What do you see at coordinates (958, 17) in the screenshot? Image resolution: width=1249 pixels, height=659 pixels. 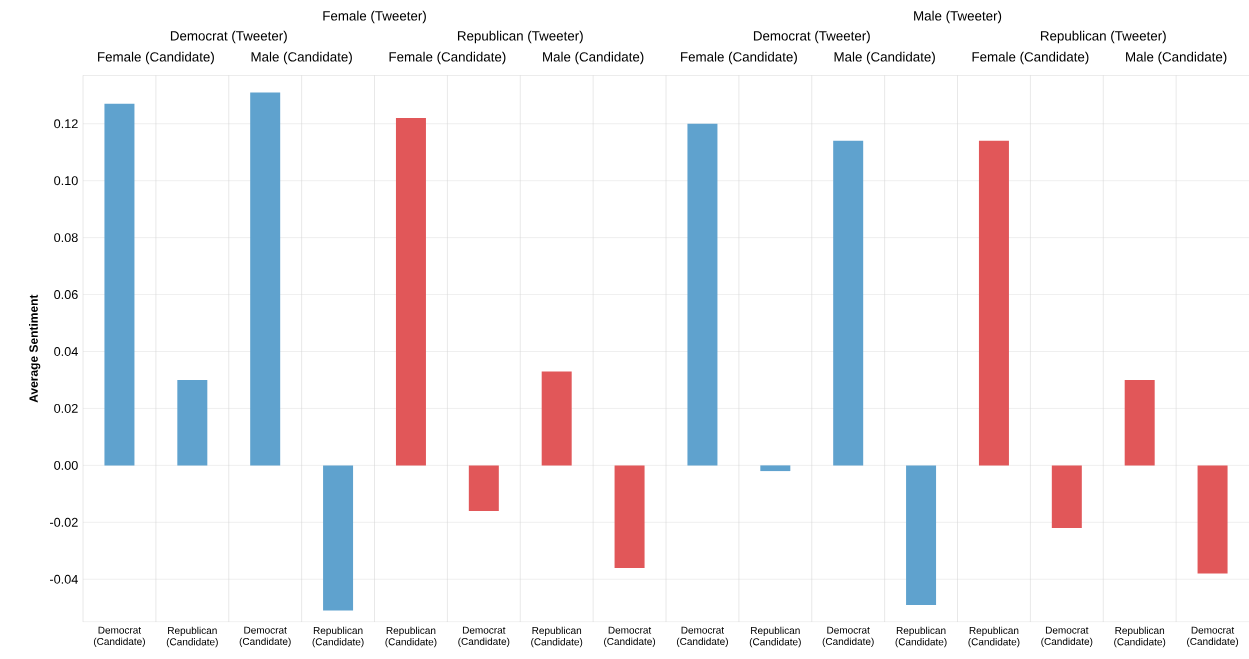 I see `text: Male (Tweeter)` at bounding box center [958, 17].